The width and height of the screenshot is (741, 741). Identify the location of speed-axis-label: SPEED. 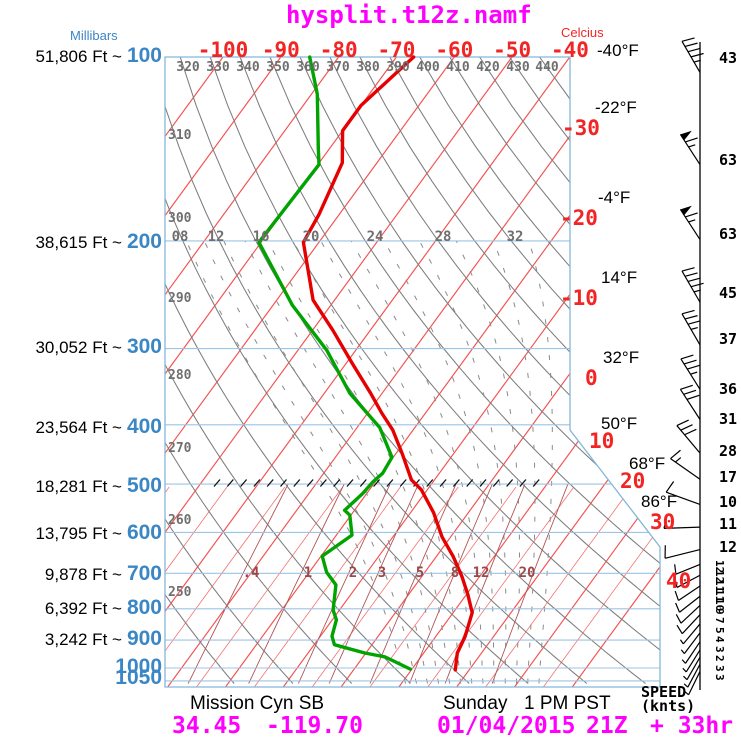
(664, 692).